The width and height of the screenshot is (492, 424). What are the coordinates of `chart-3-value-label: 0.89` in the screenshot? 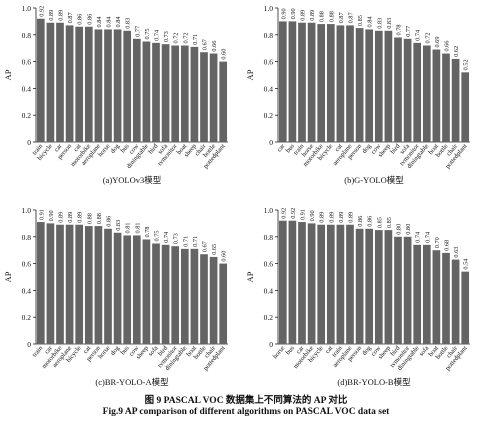 It's located at (61, 217).